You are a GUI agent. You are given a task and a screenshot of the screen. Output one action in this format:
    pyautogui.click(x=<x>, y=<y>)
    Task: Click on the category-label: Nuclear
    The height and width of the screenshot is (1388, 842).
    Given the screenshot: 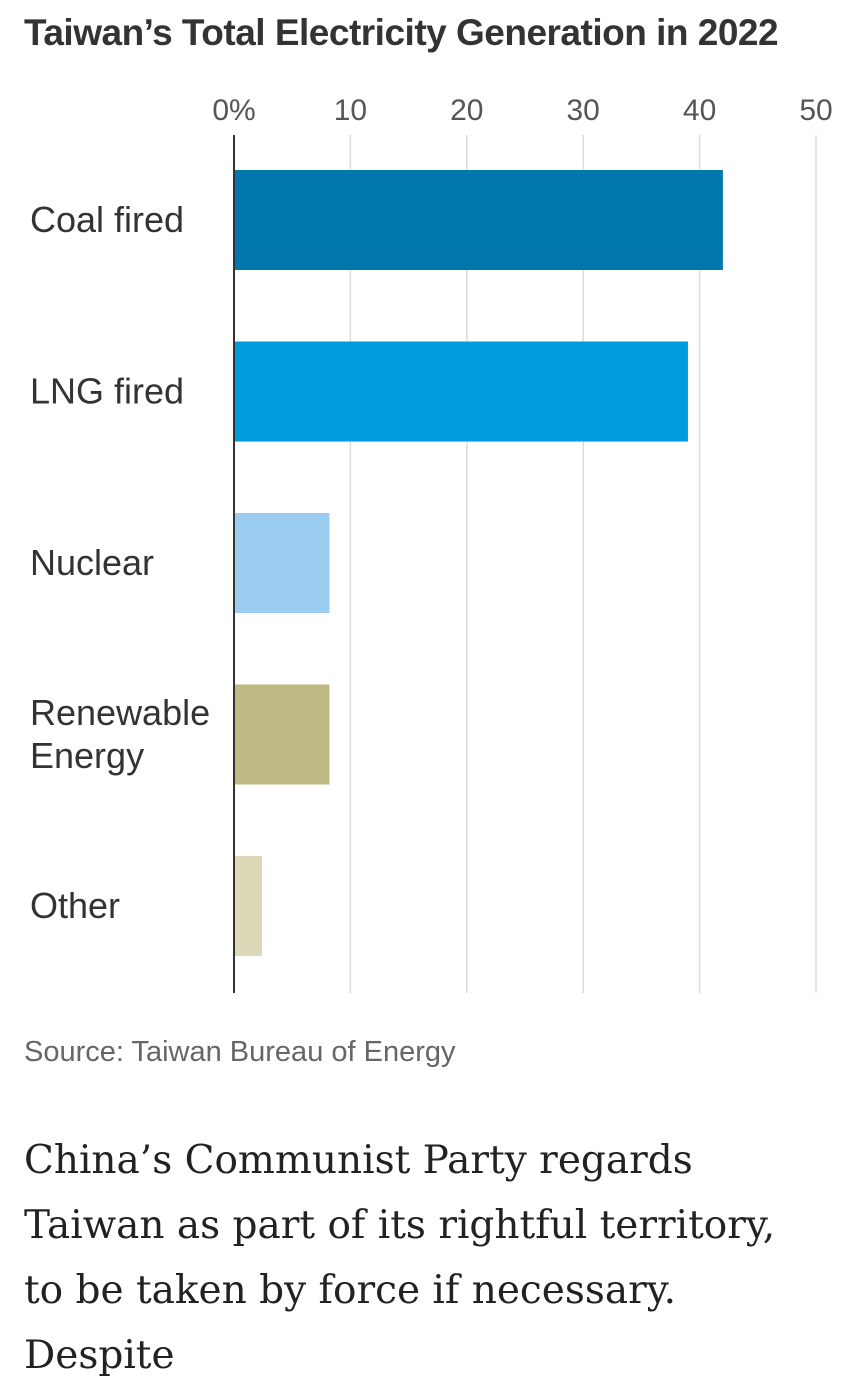 What is the action you would take?
    pyautogui.click(x=92, y=562)
    